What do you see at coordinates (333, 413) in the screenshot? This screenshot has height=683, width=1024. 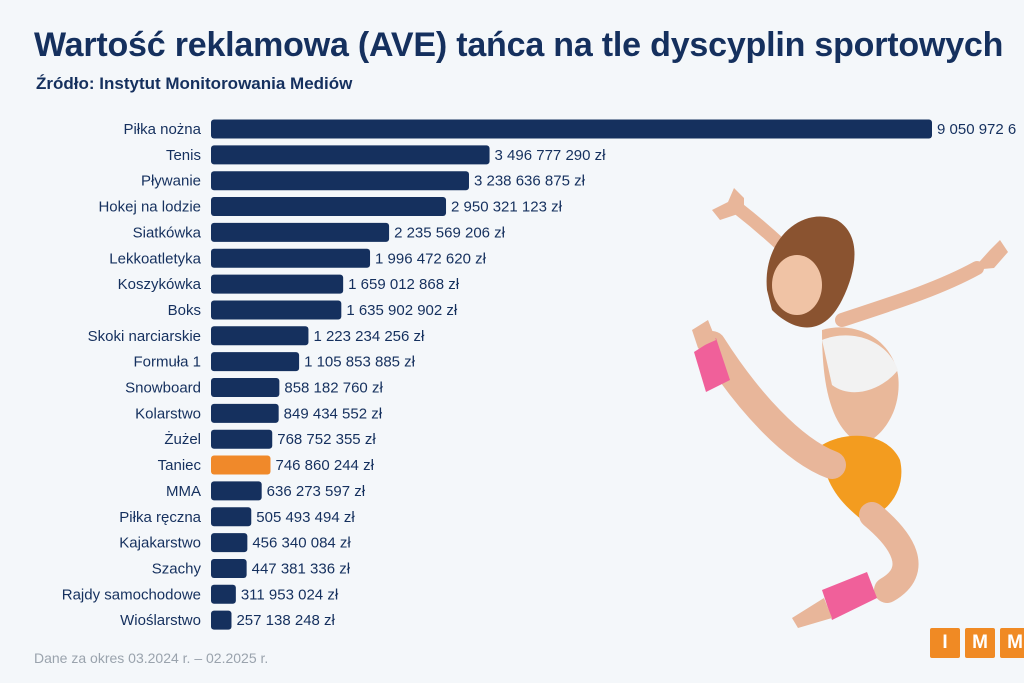 I see `value-label: 849 434 552 zł` at bounding box center [333, 413].